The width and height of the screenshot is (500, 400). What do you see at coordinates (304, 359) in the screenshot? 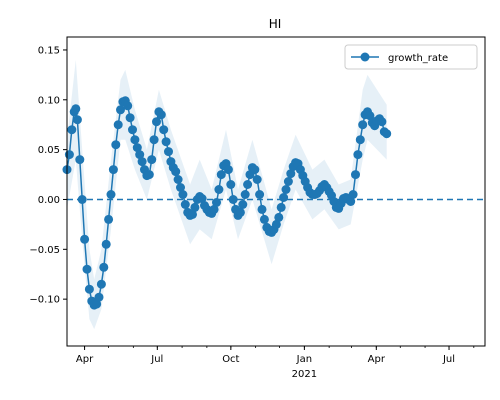
I see `x-tick-label: Jan` at bounding box center [304, 359].